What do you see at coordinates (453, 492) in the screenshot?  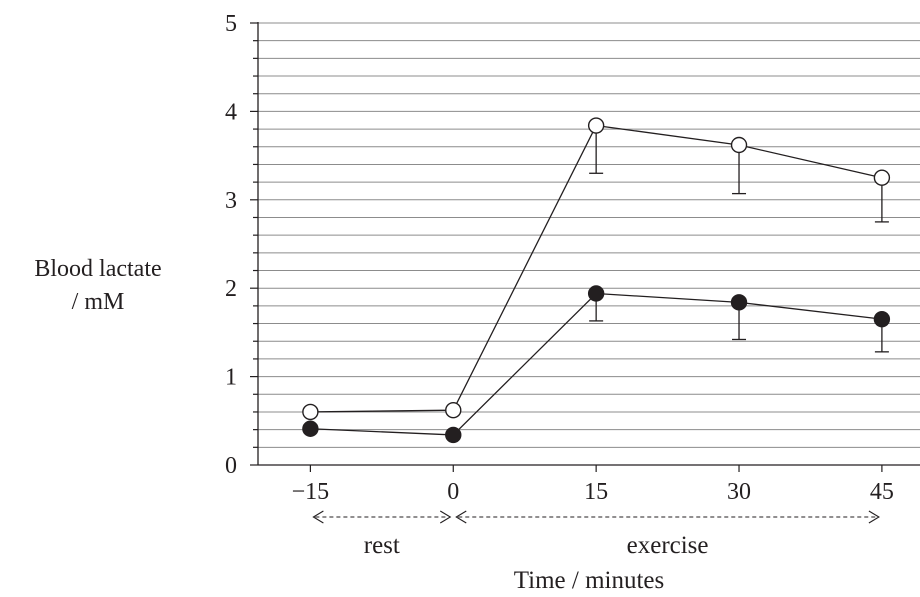 I see `x-tick-label: 0` at bounding box center [453, 492].